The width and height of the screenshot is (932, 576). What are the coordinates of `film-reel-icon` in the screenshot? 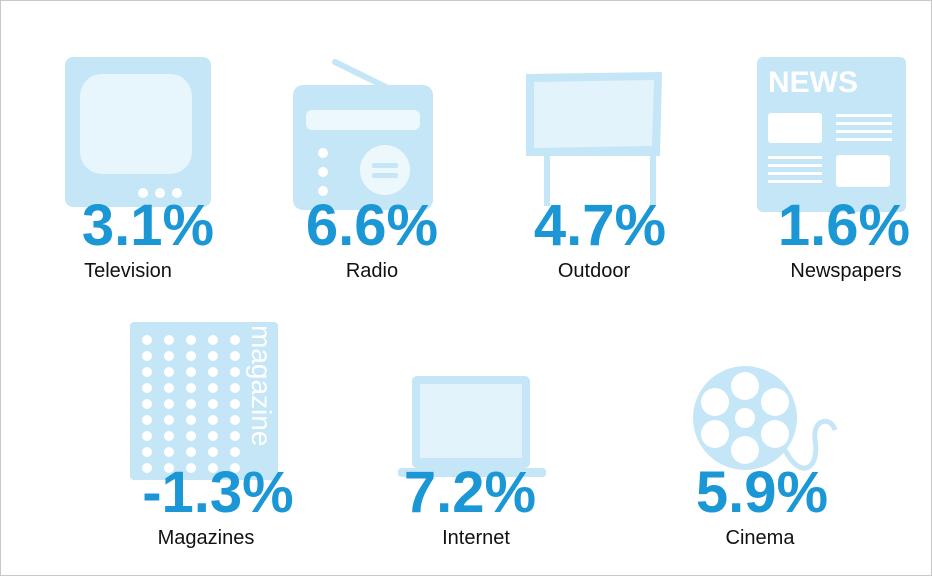 It's located at (765, 418).